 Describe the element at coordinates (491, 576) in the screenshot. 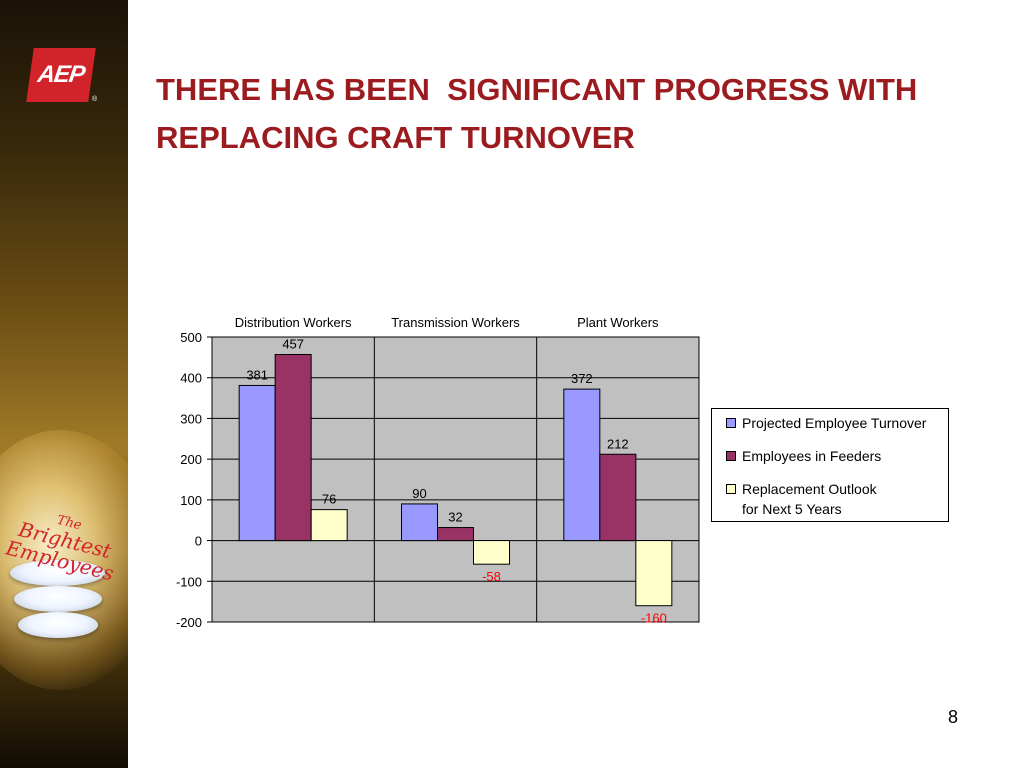

I see `data-label: -58` at that location.